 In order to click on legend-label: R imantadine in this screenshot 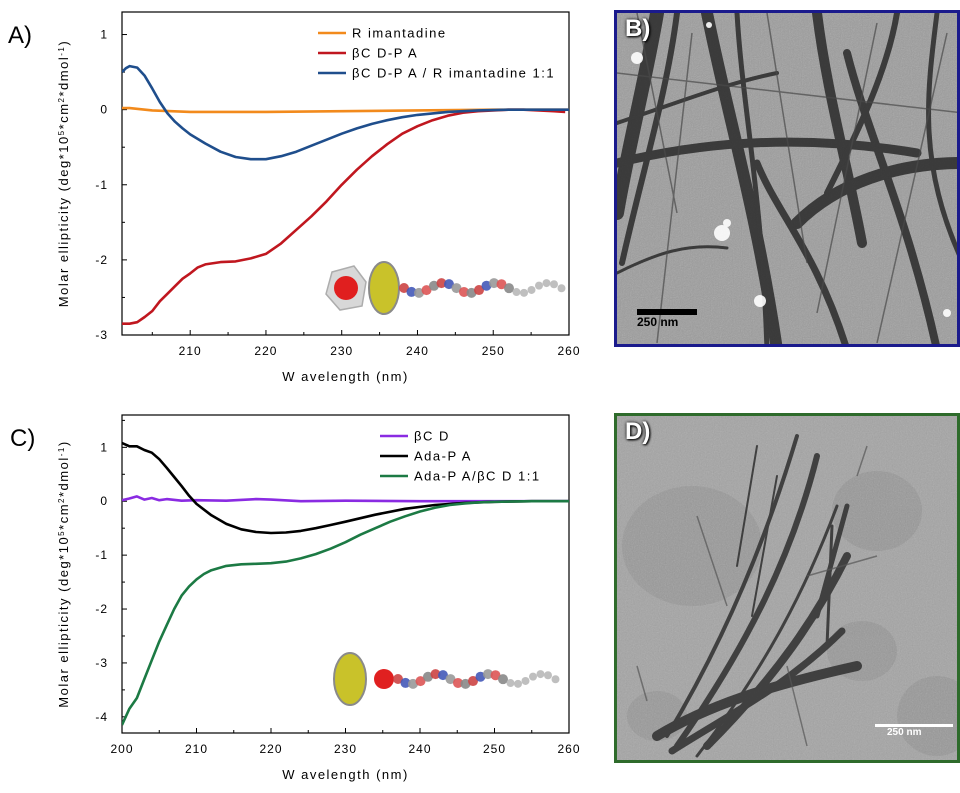, I will do `click(399, 33)`.